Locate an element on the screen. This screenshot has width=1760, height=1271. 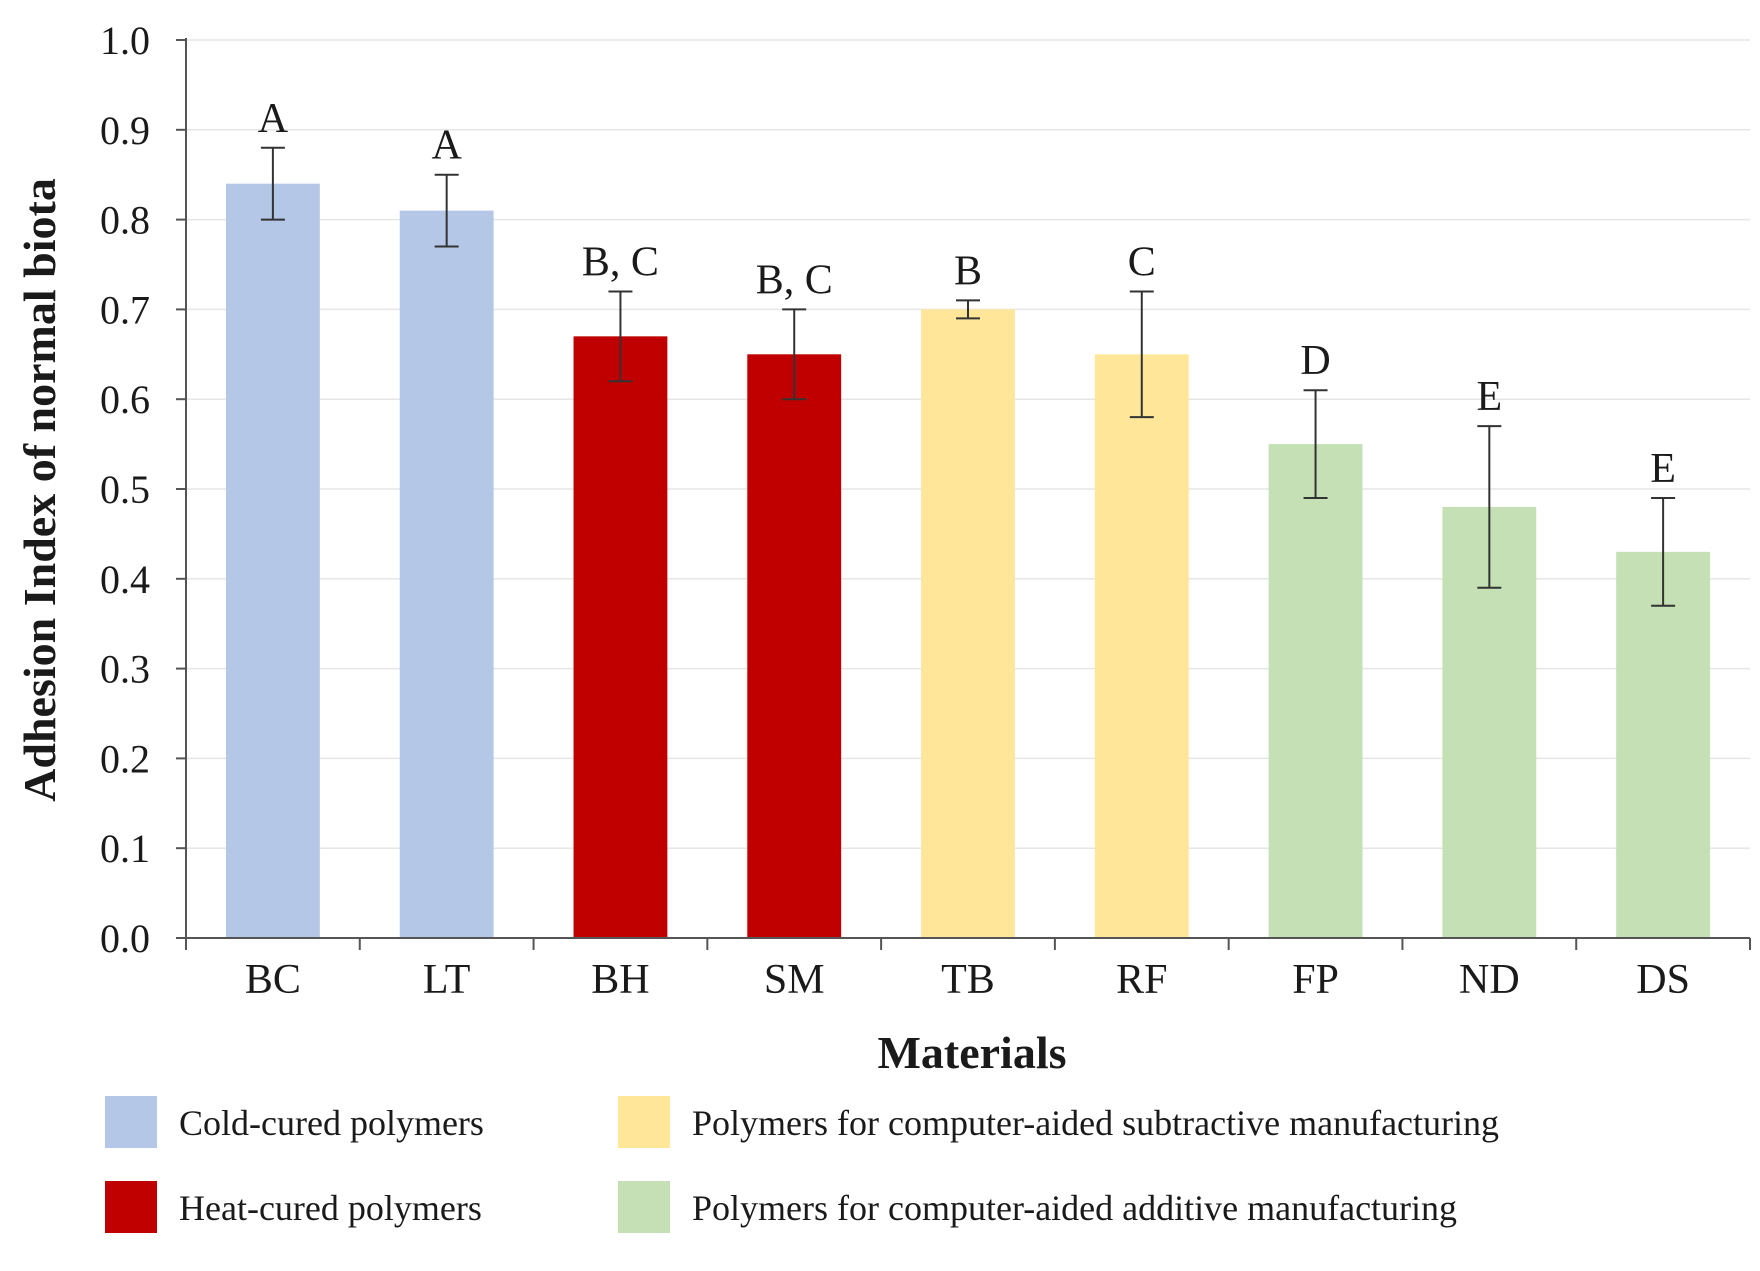
y-tick-label: 0.3 is located at coordinates (125, 669).